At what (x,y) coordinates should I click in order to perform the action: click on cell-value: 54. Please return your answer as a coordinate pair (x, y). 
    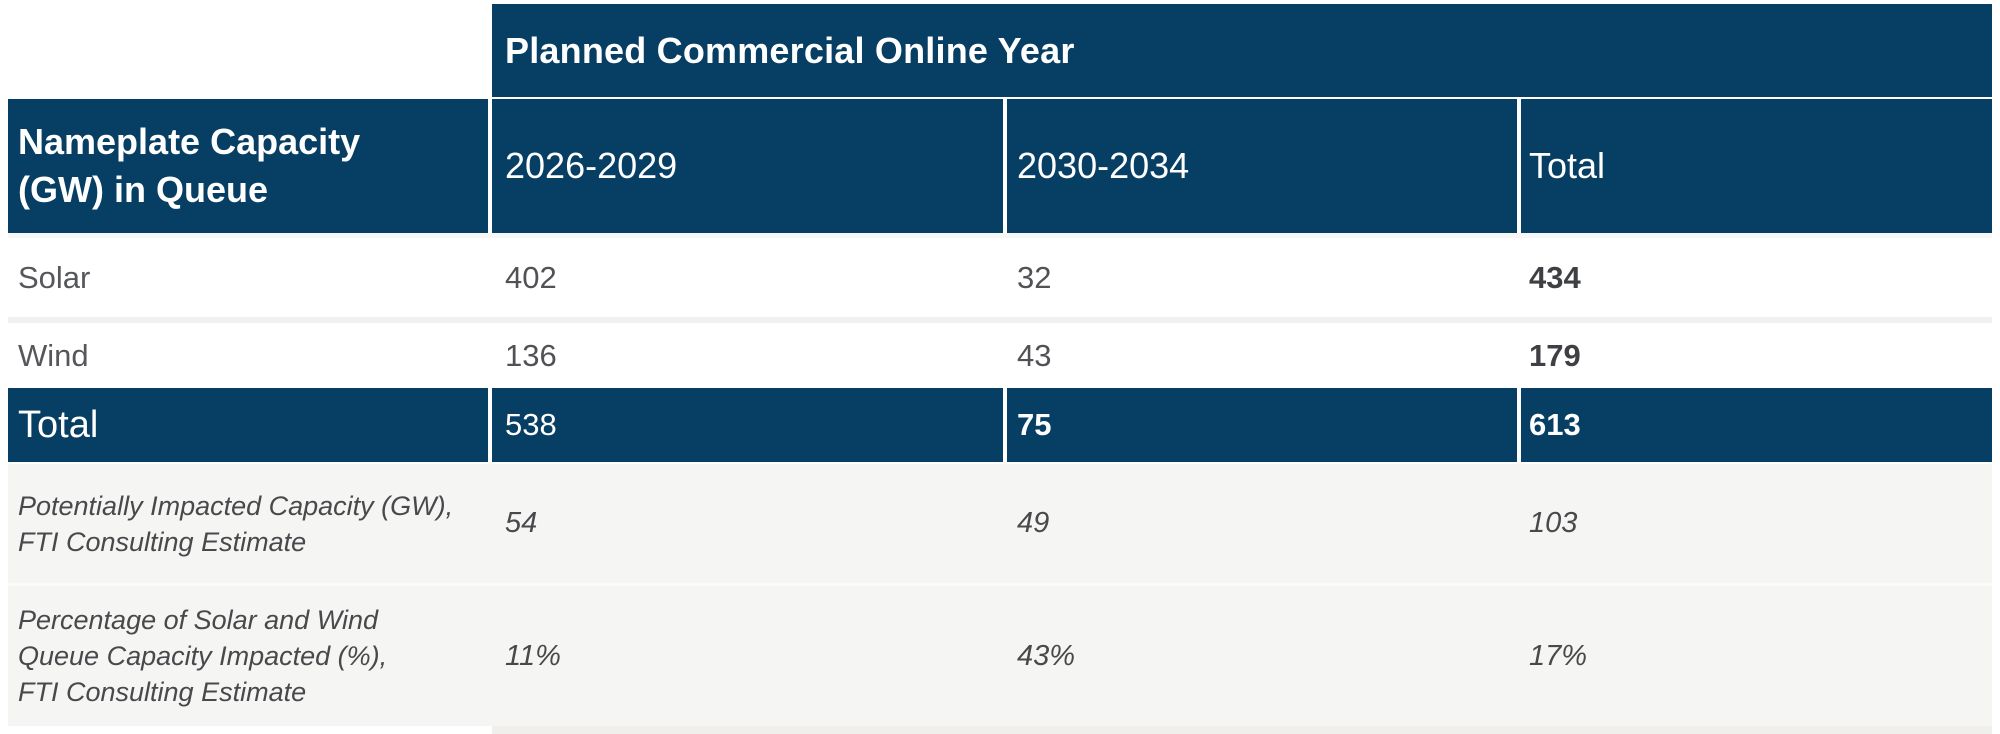
    Looking at the image, I should click on (521, 523).